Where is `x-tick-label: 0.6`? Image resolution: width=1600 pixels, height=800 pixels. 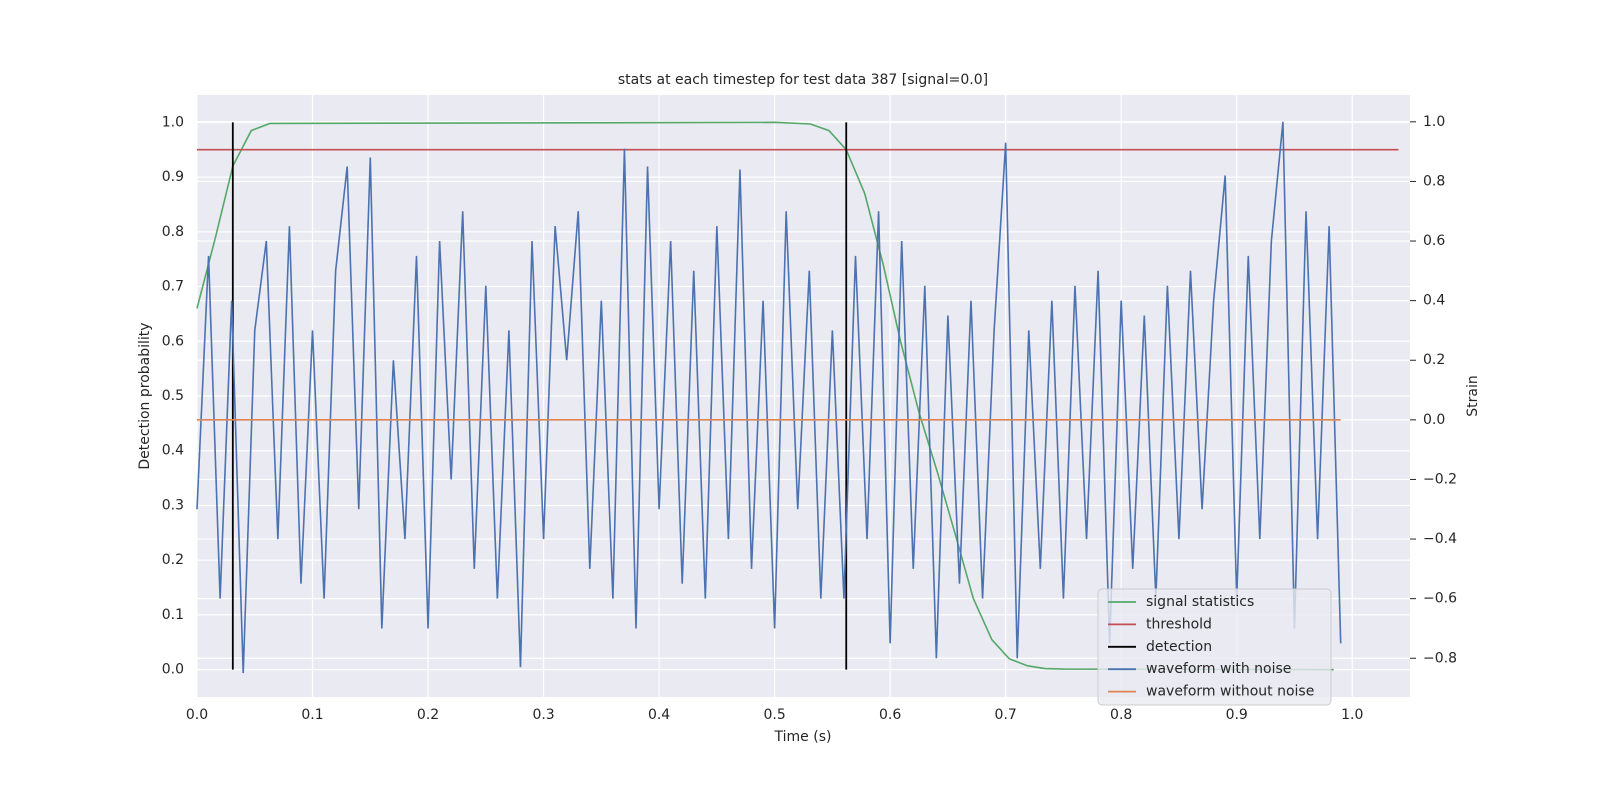 x-tick-label: 0.6 is located at coordinates (890, 715).